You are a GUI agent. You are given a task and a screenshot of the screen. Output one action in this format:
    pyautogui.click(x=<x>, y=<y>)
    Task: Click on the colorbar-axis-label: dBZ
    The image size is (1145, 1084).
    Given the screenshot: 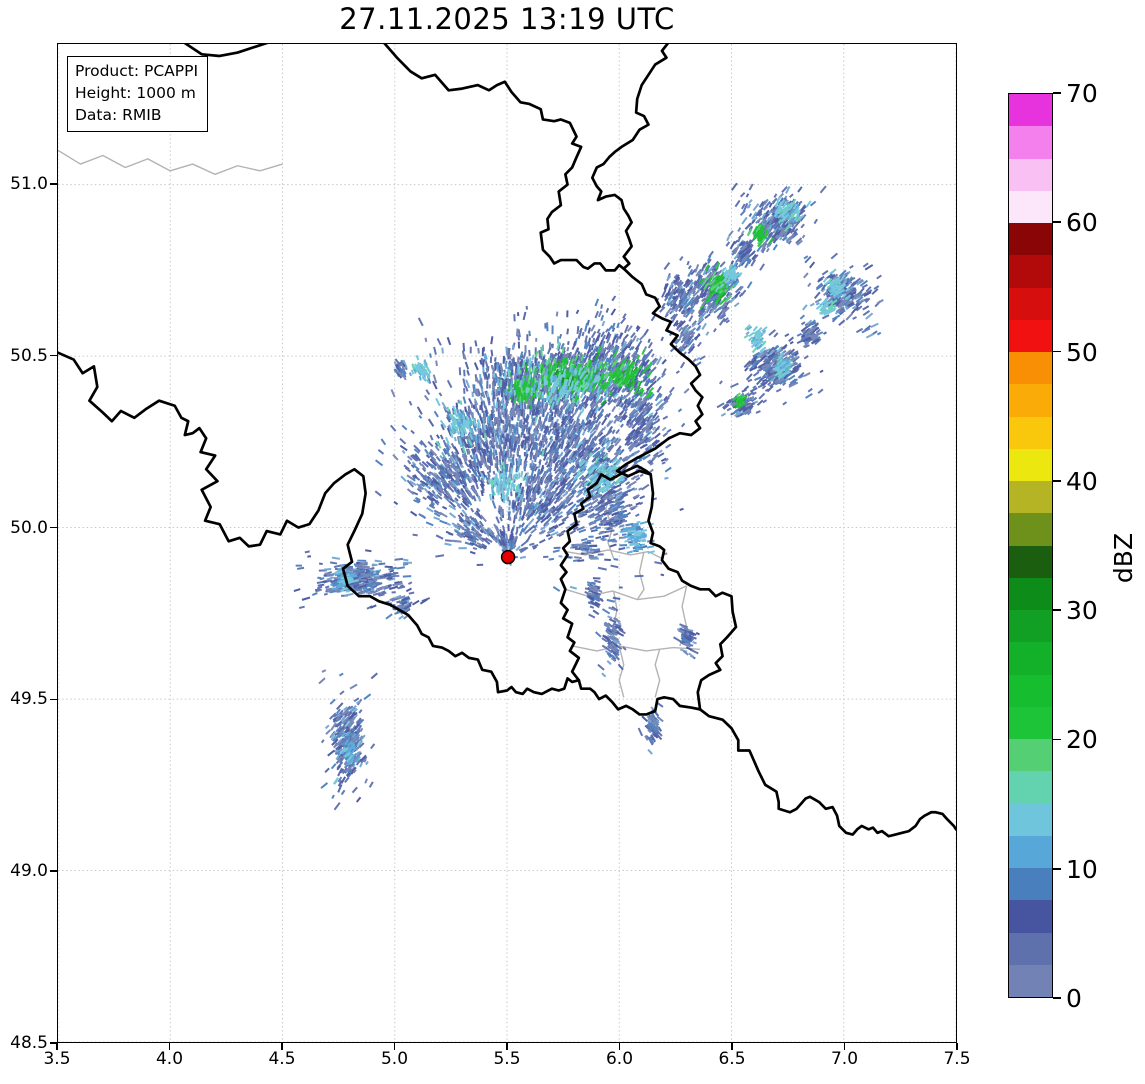 What is the action you would take?
    pyautogui.click(x=1123, y=558)
    